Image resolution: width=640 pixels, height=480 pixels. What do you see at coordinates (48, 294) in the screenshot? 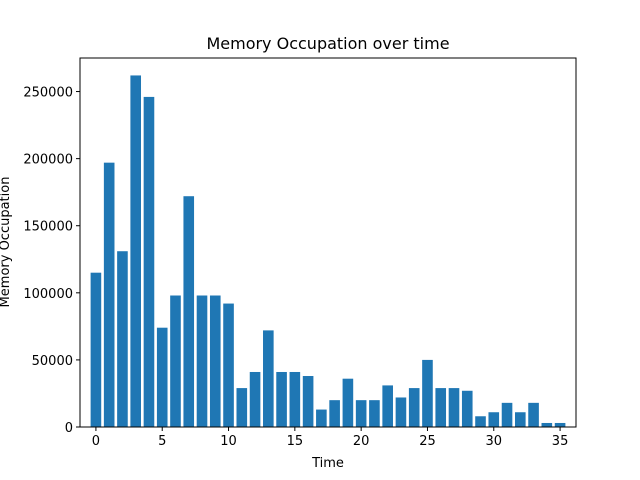
I see `y-tick-label: 100000` at bounding box center [48, 294].